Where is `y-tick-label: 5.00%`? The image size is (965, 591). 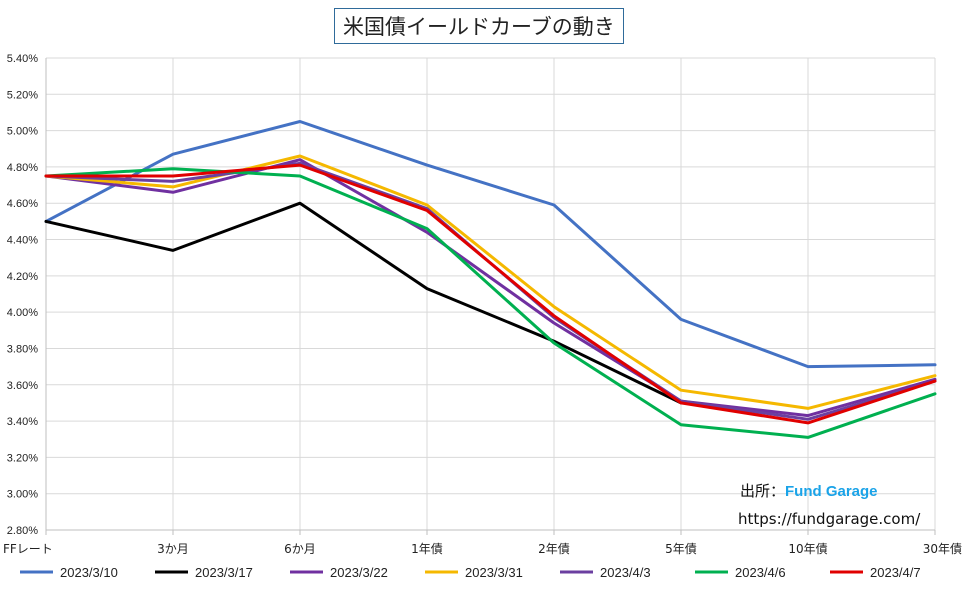
y-tick-label: 5.00% is located at coordinates (22, 132).